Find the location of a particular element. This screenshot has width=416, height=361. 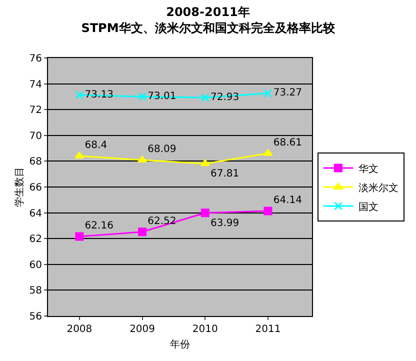

data-label: 67.81 is located at coordinates (225, 174).